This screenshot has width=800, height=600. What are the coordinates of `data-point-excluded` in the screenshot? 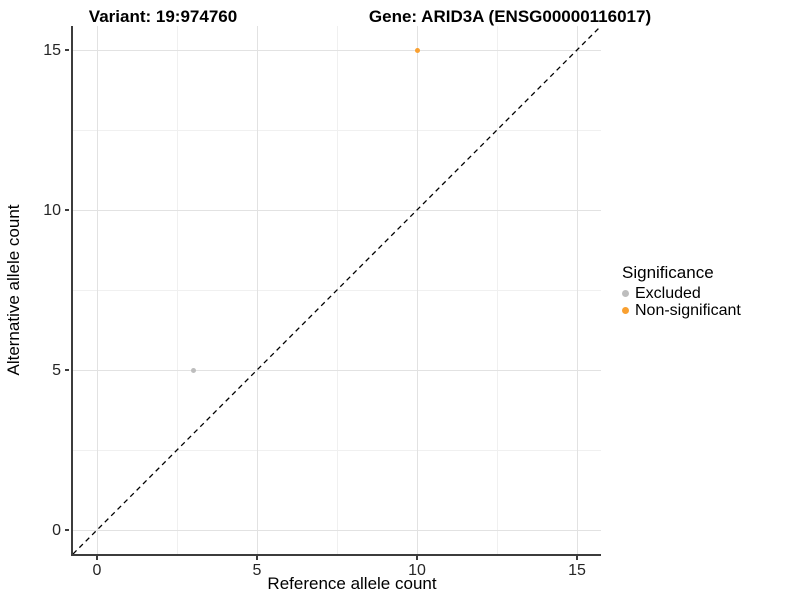 It's located at (193, 370).